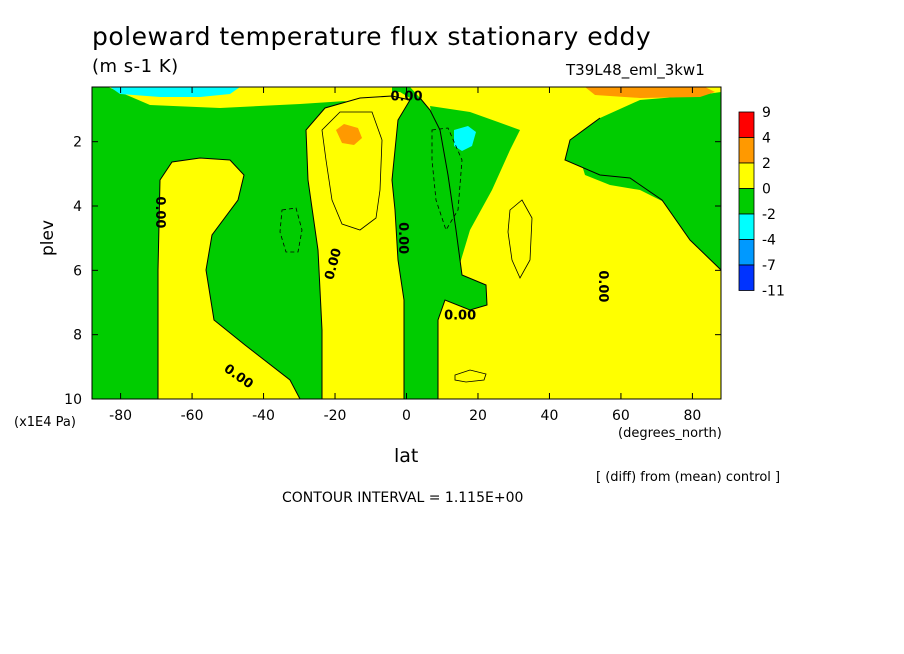 The width and height of the screenshot is (904, 654). I want to click on x-tick-label: 20, so click(478, 416).